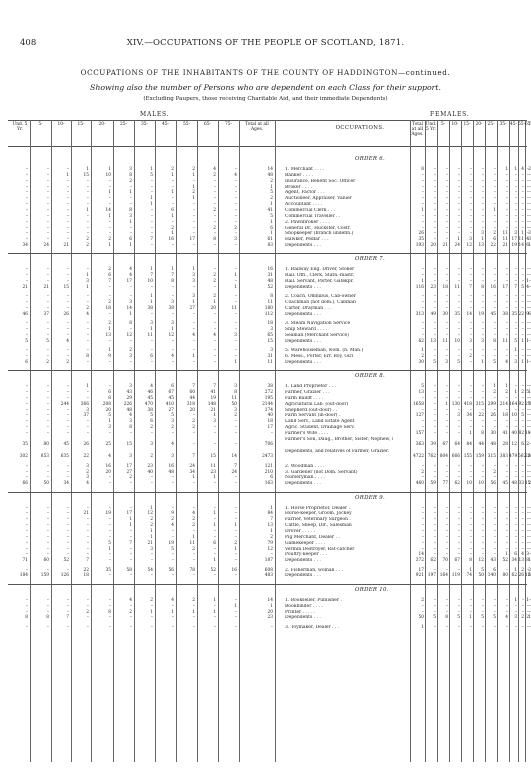 Image resolution: width=531 pixels, height=768 pixels. What do you see at coordinates (267, 120) in the screenshot?
I see `header-rule-top` at bounding box center [267, 120].